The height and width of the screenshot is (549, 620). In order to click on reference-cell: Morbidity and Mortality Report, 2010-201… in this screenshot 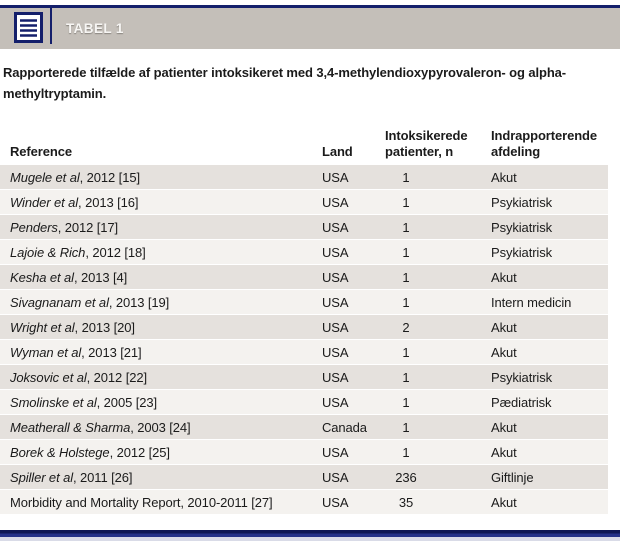, I will do `click(141, 502)`.